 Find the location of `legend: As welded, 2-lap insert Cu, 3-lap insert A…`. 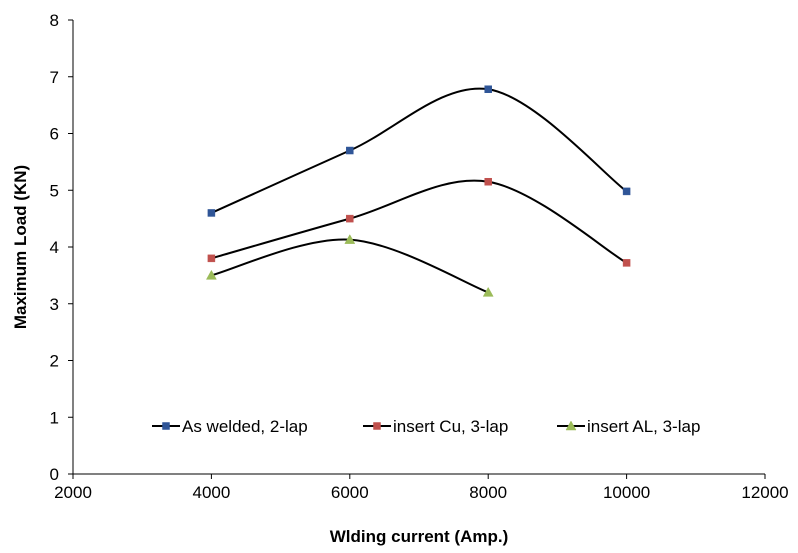

legend: As welded, 2-lap insert Cu, 3-lap insert A… is located at coordinates (426, 426).